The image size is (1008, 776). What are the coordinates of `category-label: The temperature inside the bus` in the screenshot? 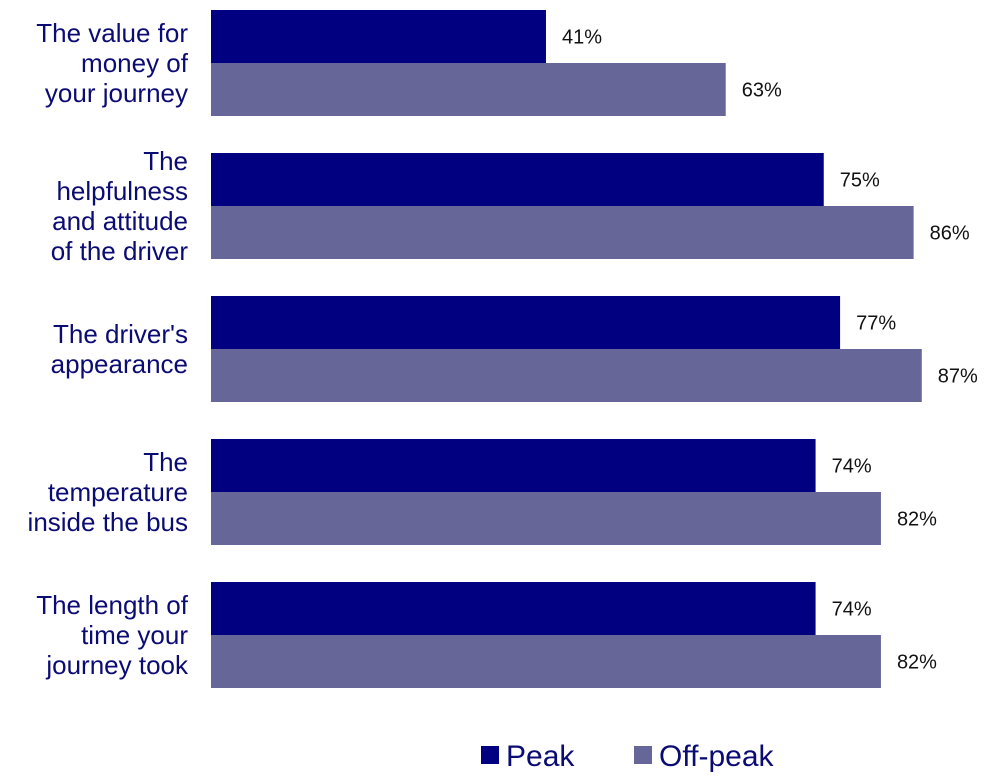 It's located at (108, 492).